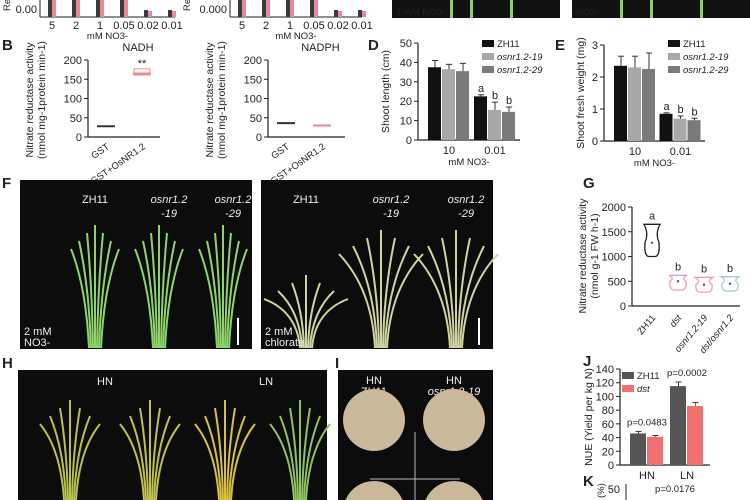  I want to click on genotype-label: -29, so click(233, 214).